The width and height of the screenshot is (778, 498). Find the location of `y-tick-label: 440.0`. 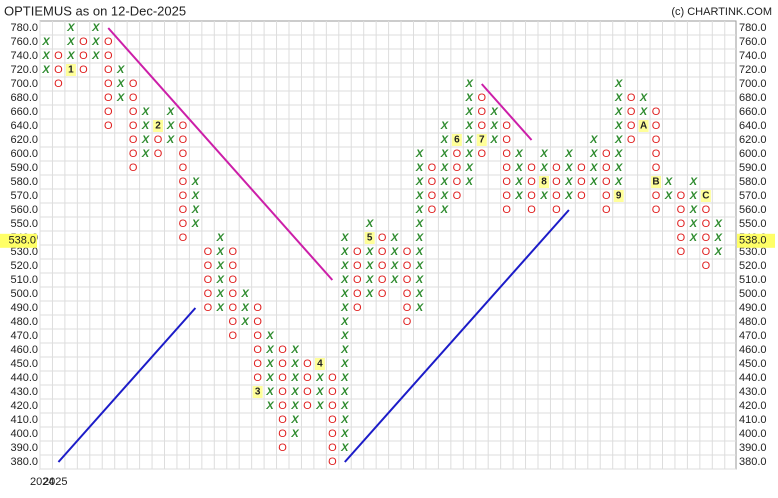

y-tick-label: 440.0 is located at coordinates (24, 378).